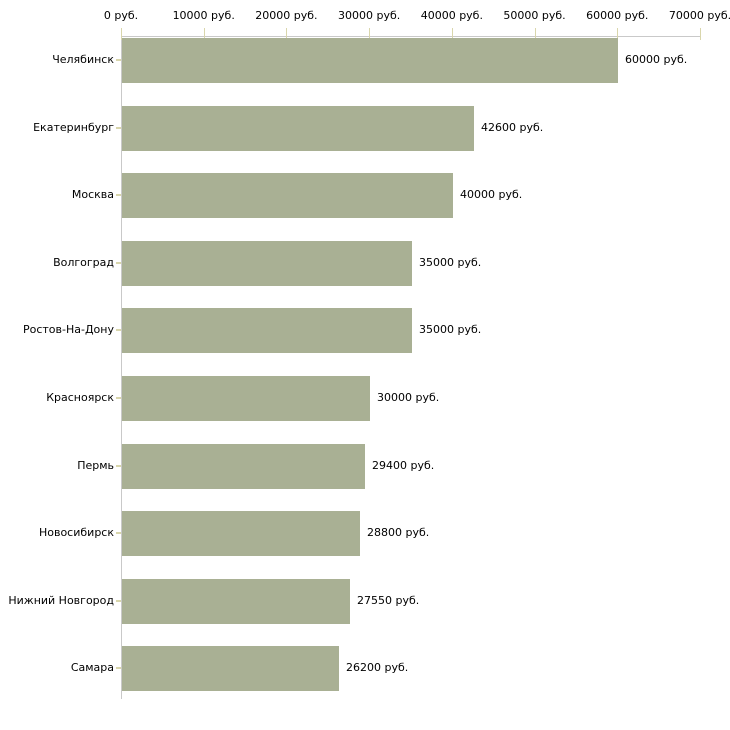 This screenshot has width=730, height=730. What do you see at coordinates (92, 194) in the screenshot?
I see `category-label: Москва` at bounding box center [92, 194].